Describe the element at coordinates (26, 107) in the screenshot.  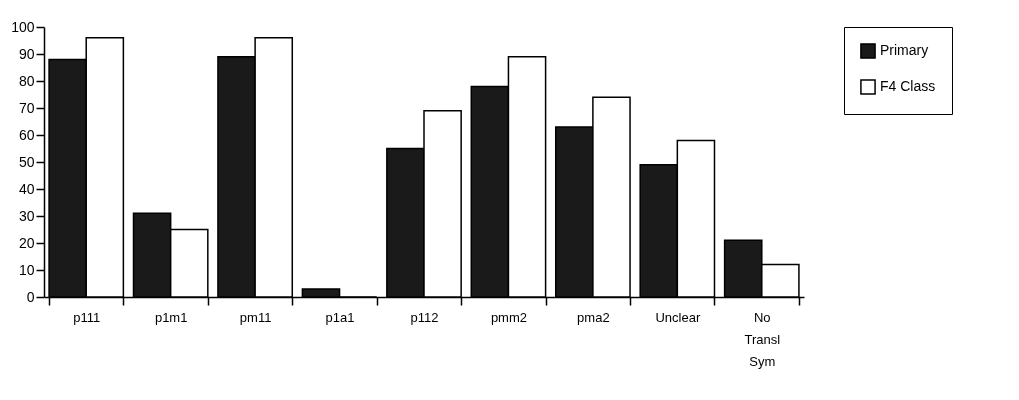
I see `y-tick-label: 70` at that location.